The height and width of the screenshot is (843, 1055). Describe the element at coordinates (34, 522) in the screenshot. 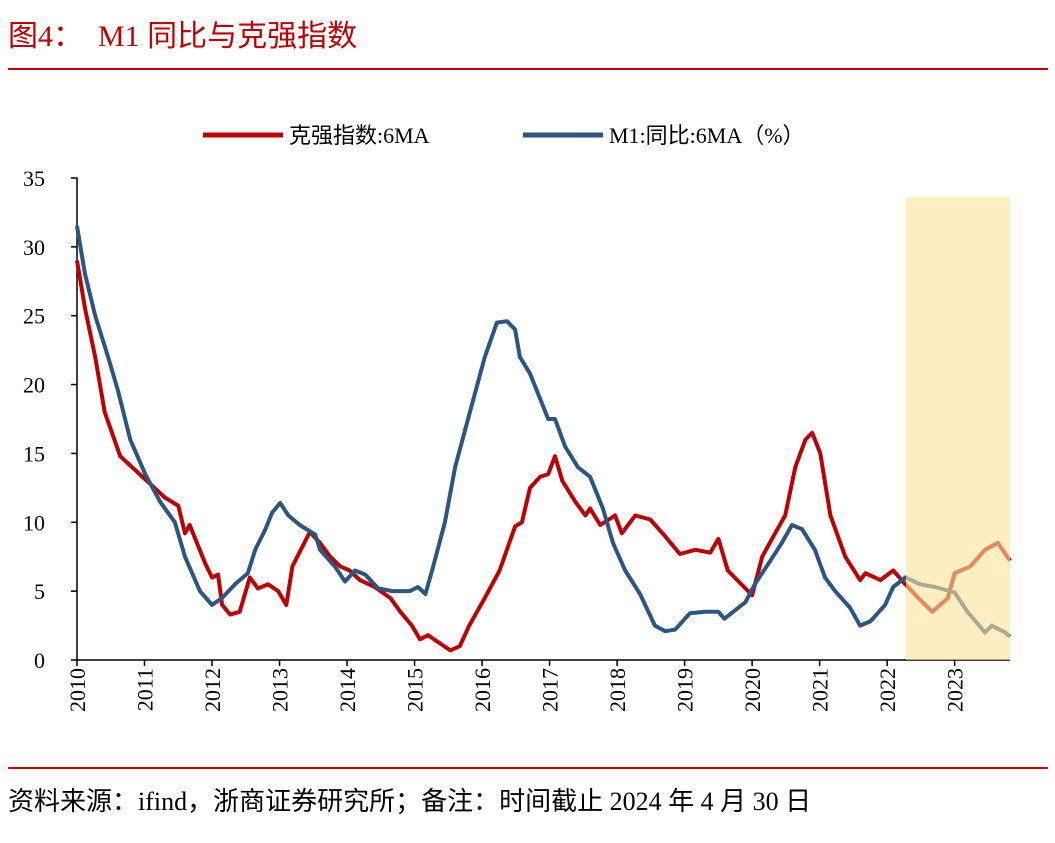

I see `y-tick-label: 10` at that location.